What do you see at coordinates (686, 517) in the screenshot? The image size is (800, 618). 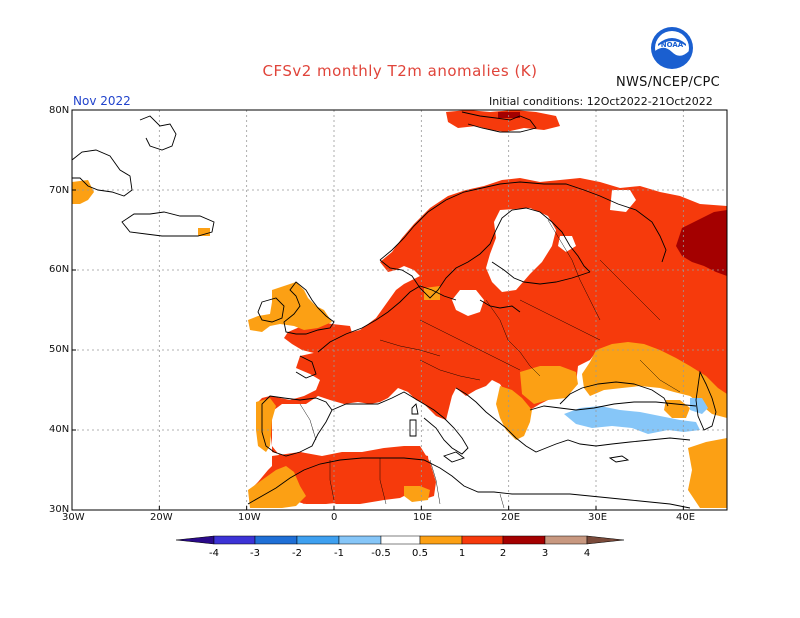 I see `lon-label: 40E` at bounding box center [686, 517].